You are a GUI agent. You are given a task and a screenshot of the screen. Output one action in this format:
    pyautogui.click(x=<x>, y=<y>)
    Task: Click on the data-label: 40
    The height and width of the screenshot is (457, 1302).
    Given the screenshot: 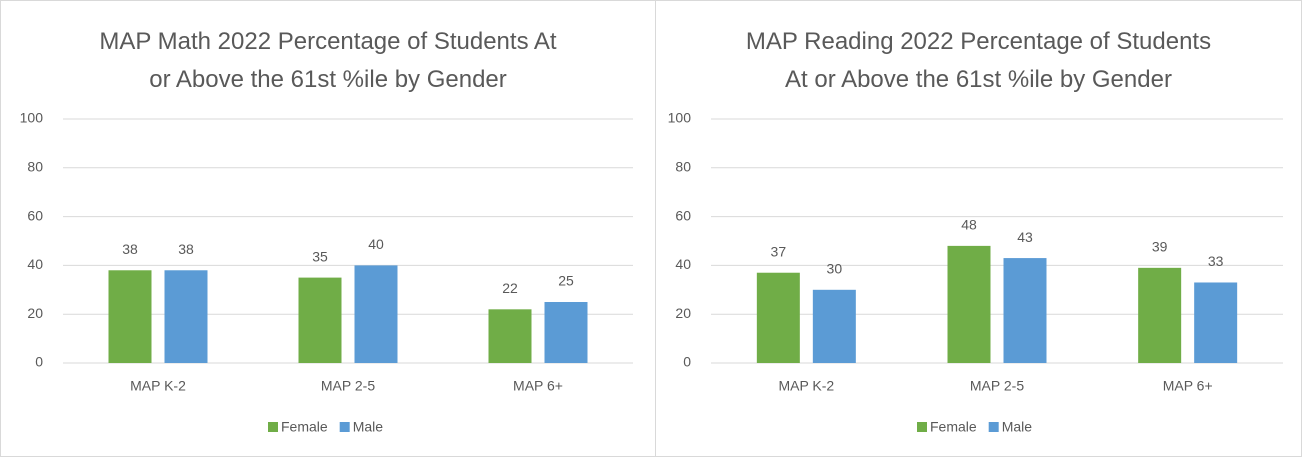 What is the action you would take?
    pyautogui.click(x=376, y=244)
    